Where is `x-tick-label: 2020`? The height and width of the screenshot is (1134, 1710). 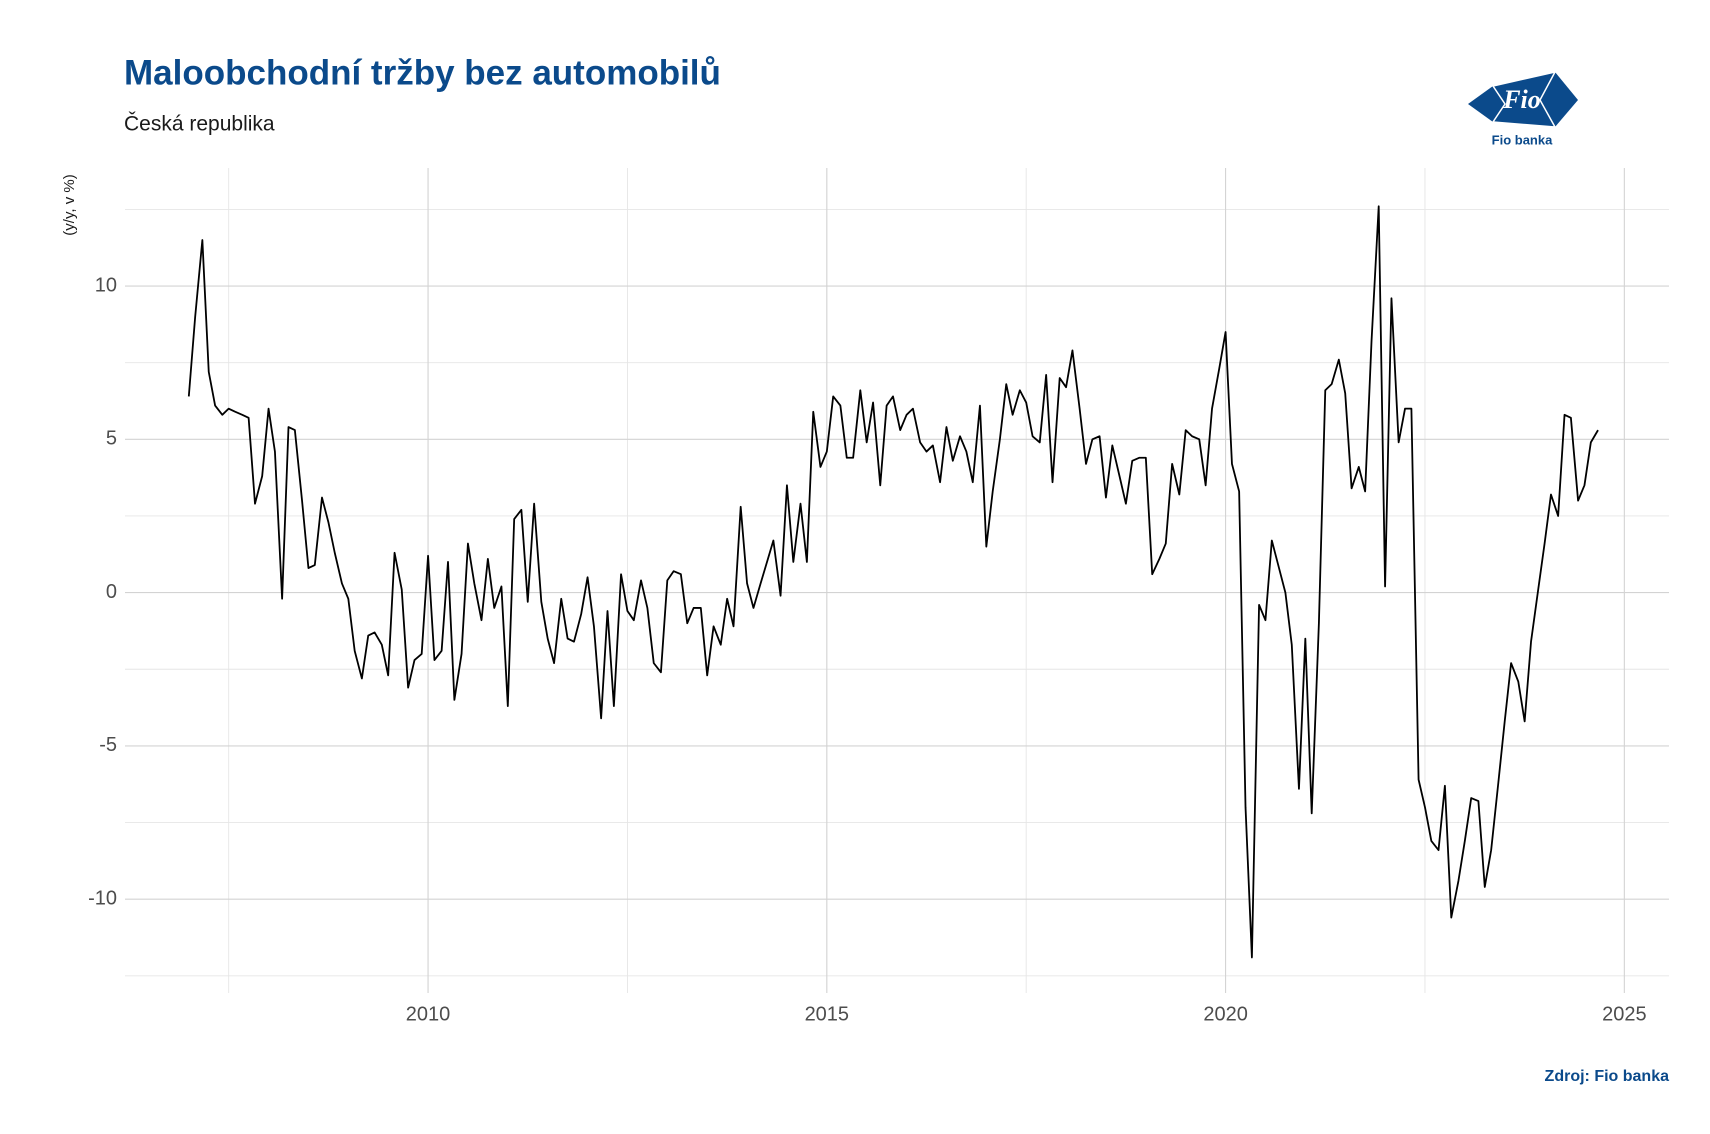 x-tick-label: 2020 is located at coordinates (1225, 1014).